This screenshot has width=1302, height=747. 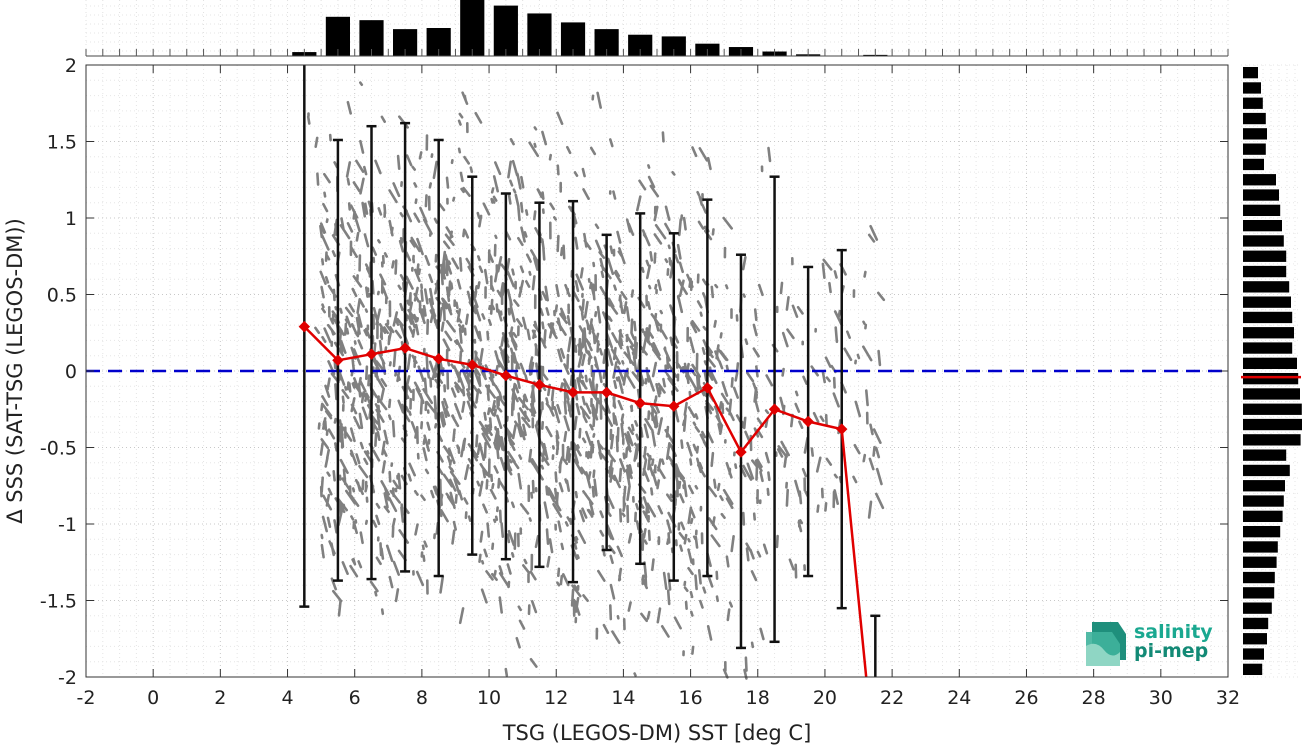 What do you see at coordinates (623, 698) in the screenshot?
I see `x-tick-label: 14` at bounding box center [623, 698].